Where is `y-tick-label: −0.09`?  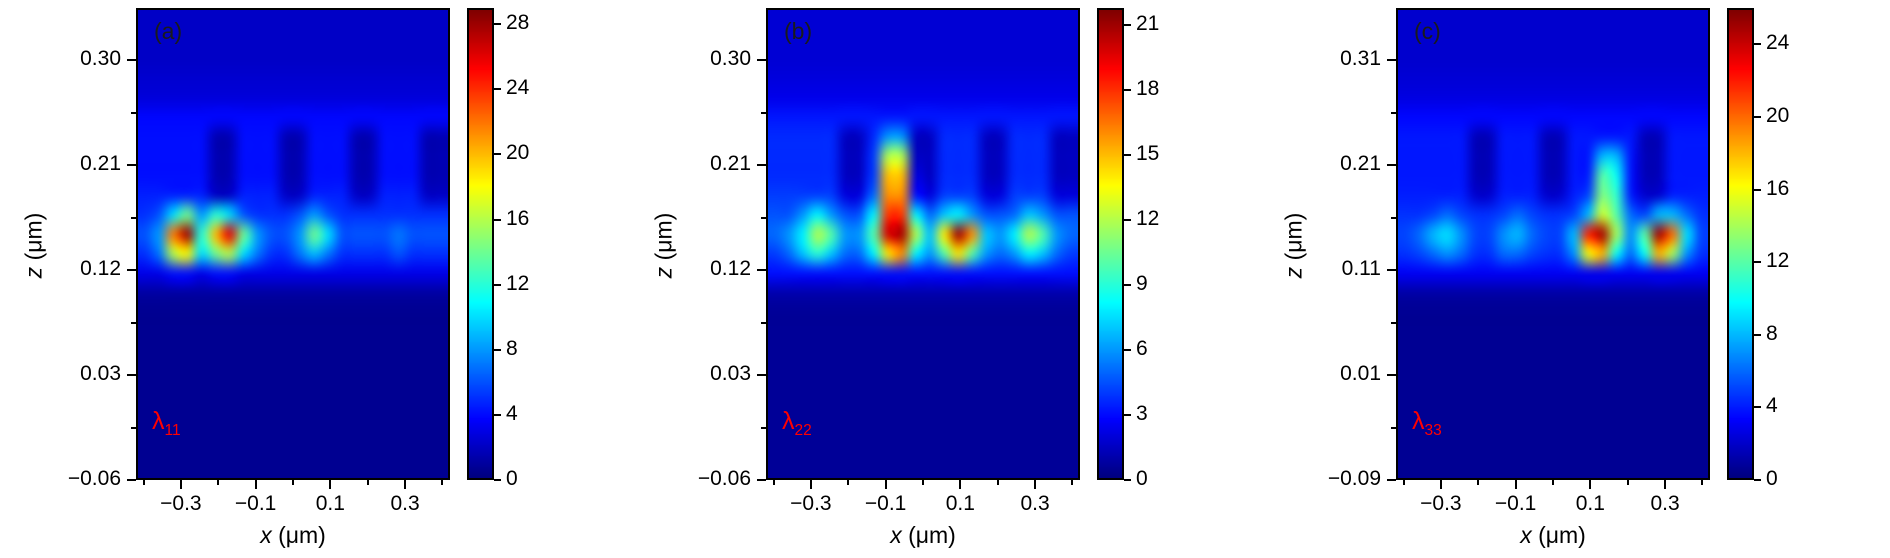
y-tick-label: −0.09 is located at coordinates (1354, 478).